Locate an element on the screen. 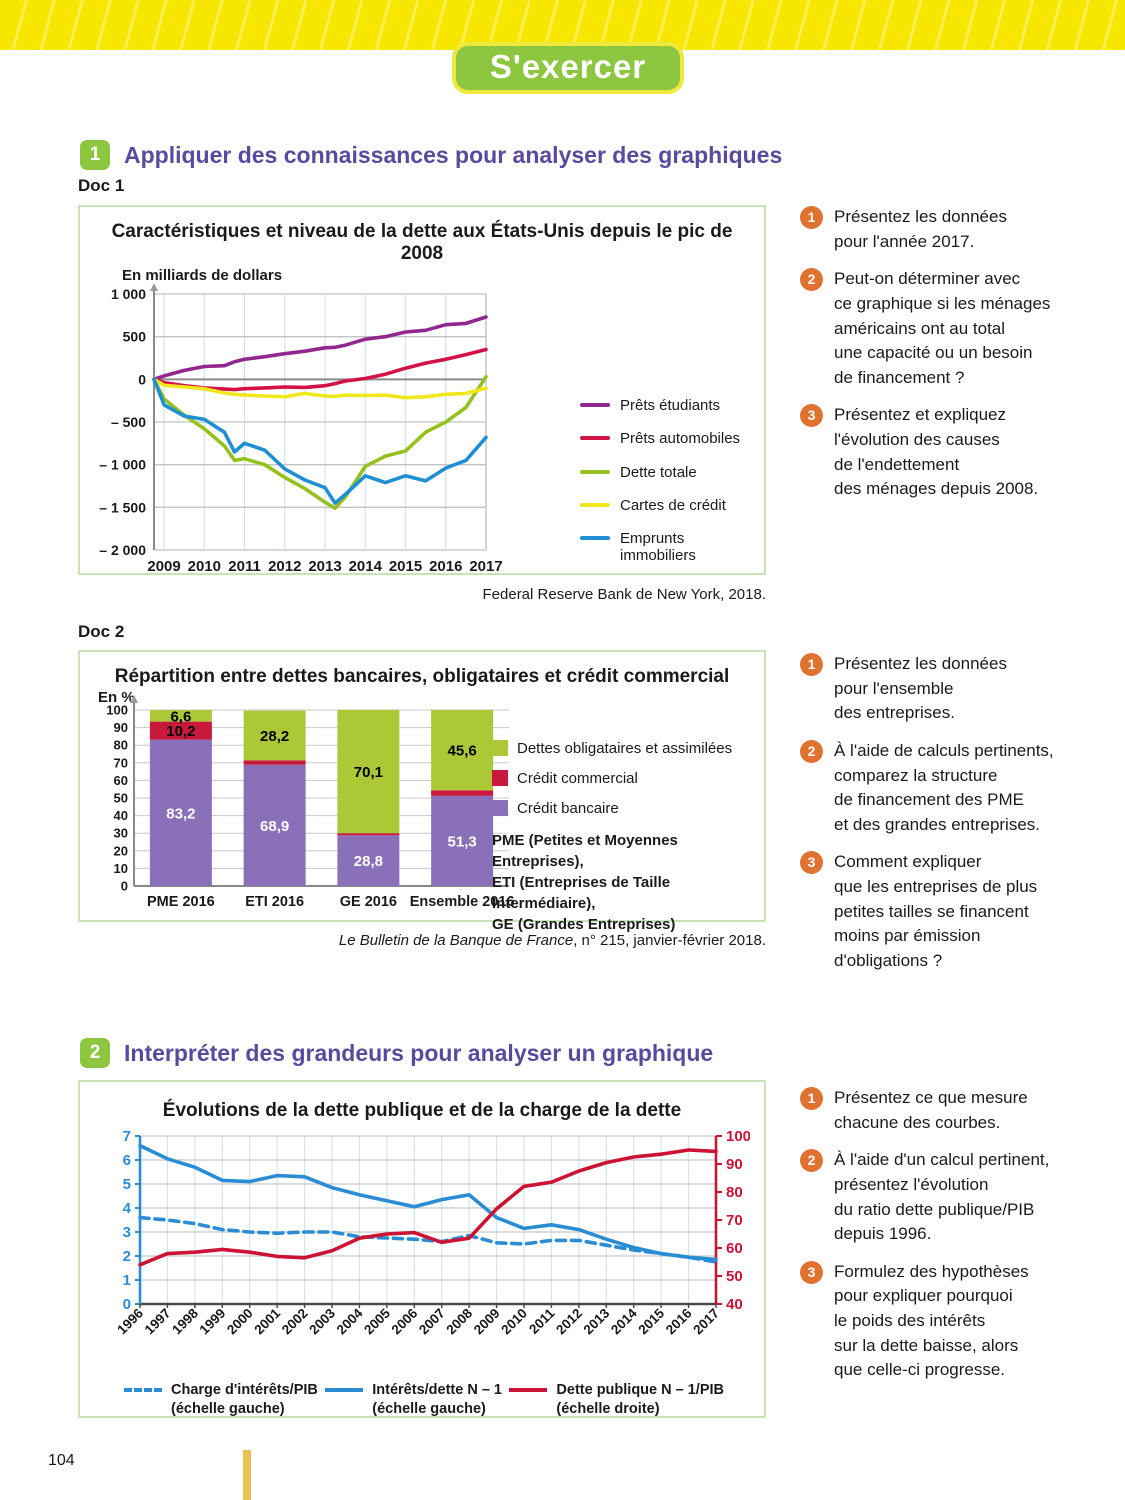 Image resolution: width=1125 pixels, height=1500 pixels. legend-label: Prêts automobiles is located at coordinates (680, 439).